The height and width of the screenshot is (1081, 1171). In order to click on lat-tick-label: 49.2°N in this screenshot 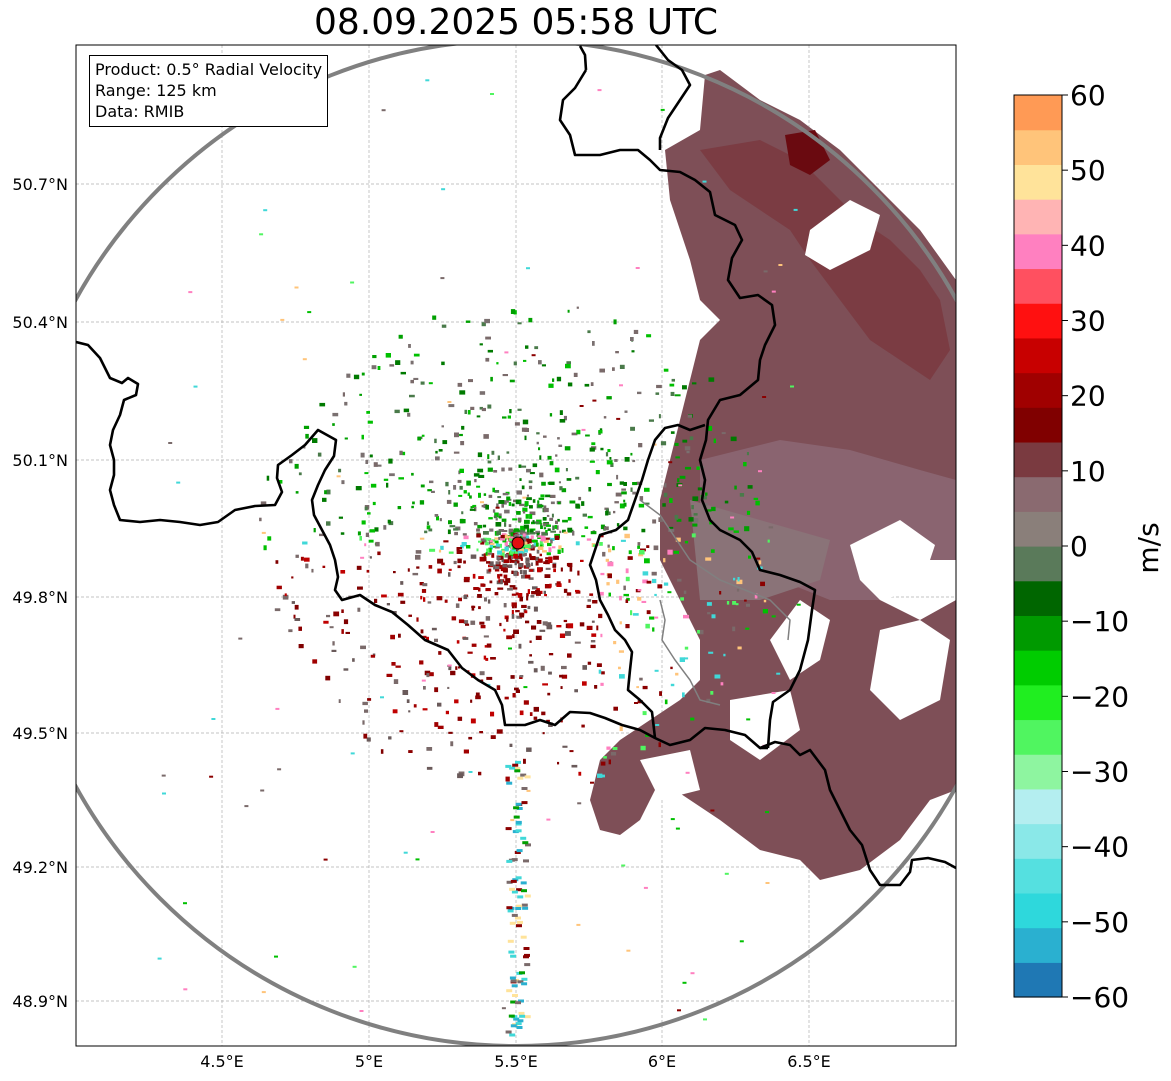, I will do `click(40, 867)`.